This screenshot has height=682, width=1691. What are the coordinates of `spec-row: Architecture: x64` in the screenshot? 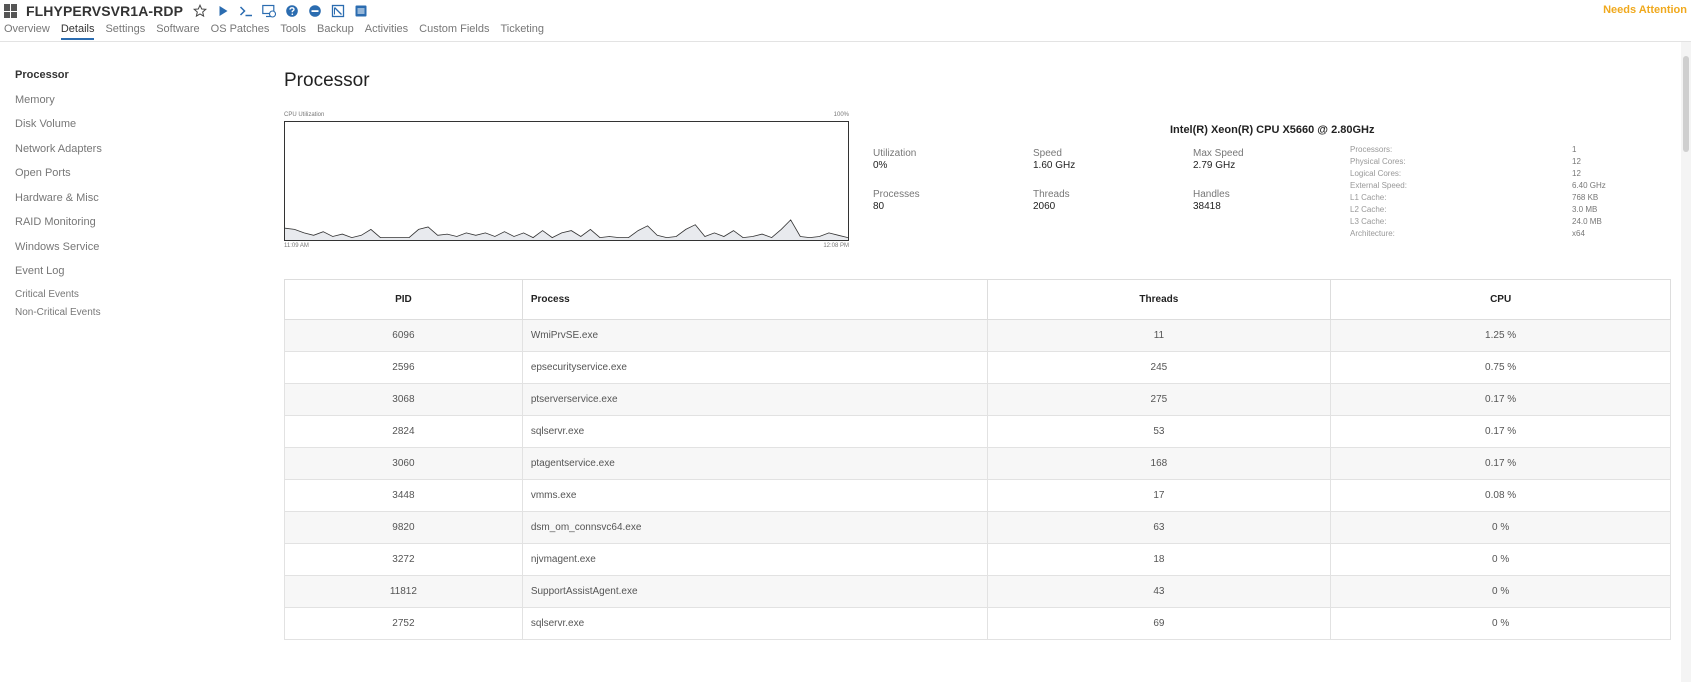 It's located at (1500, 234).